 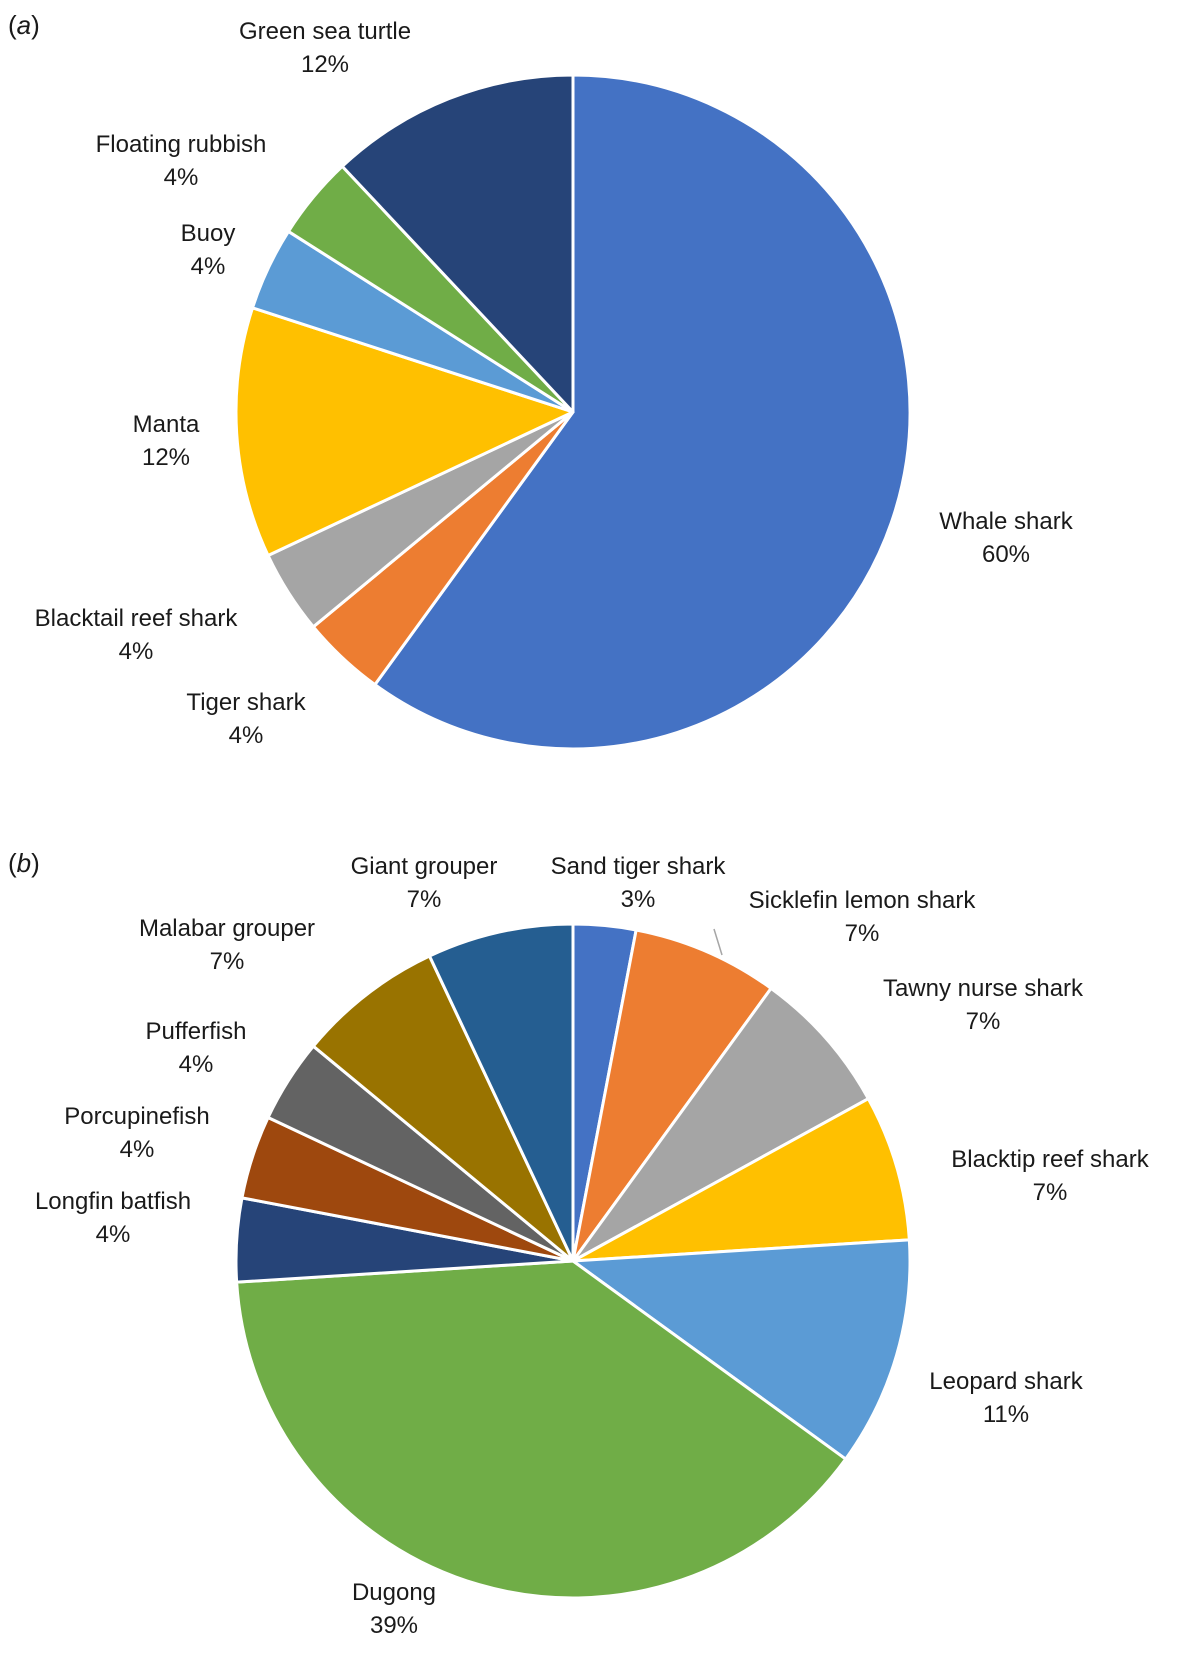 I want to click on slice-label-name: Blacktail reef shark, so click(x=136, y=618).